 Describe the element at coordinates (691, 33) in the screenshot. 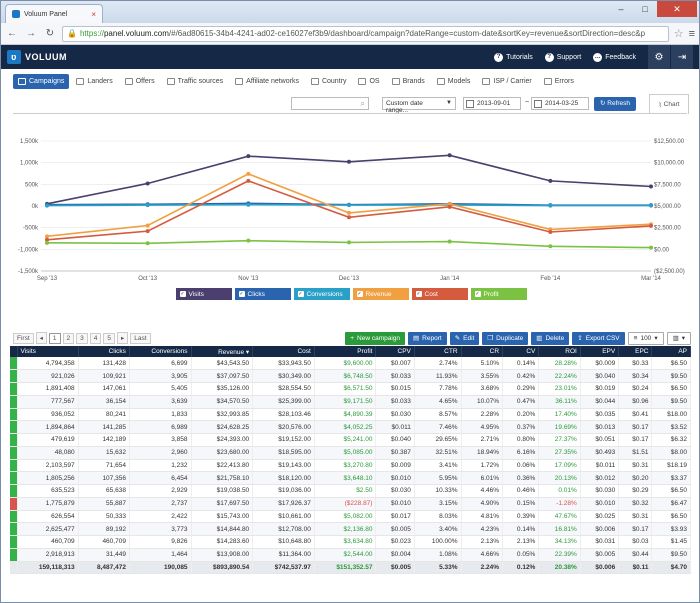

I see `browser-menu-icon: ≡` at that location.